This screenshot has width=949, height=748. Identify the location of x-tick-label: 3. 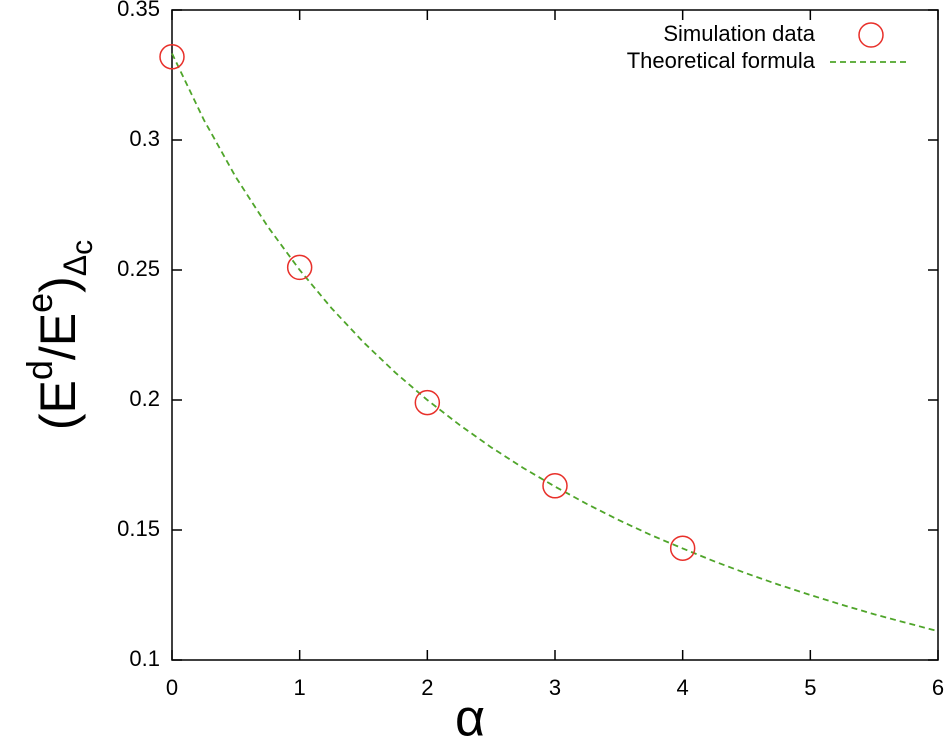
(555, 687).